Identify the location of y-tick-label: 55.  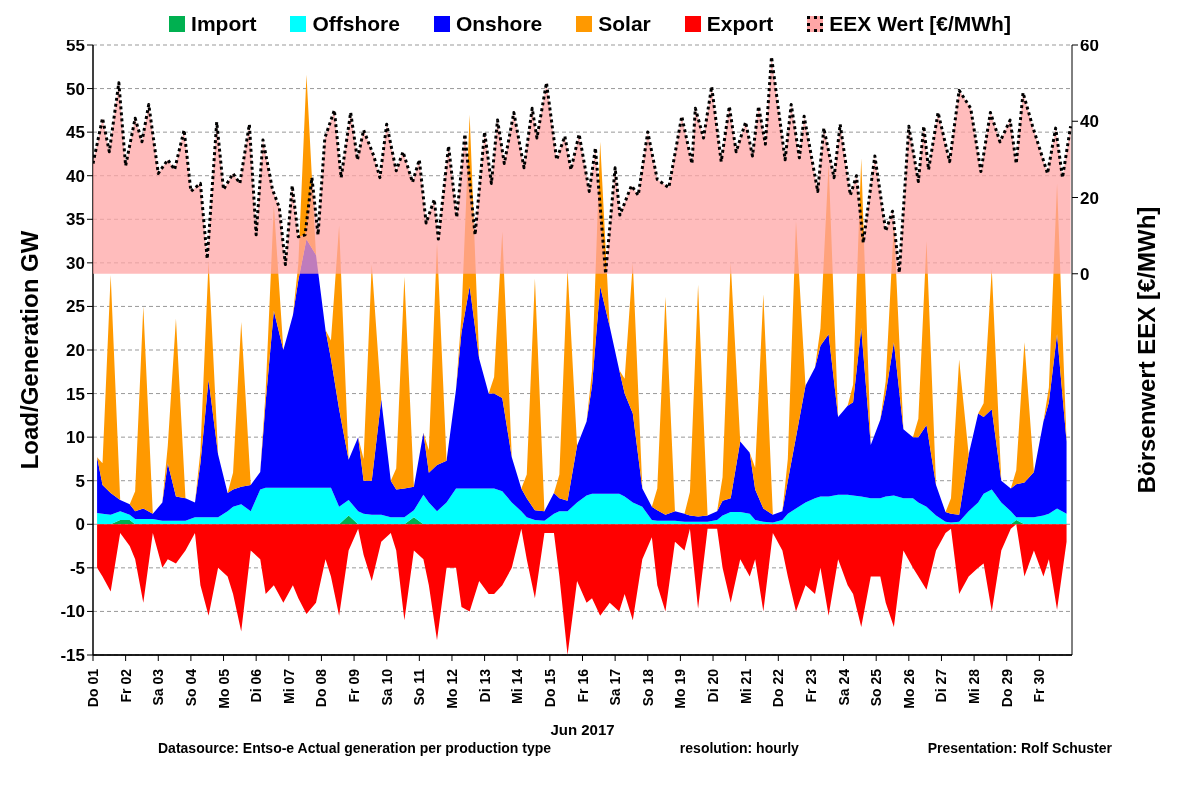
(75, 46).